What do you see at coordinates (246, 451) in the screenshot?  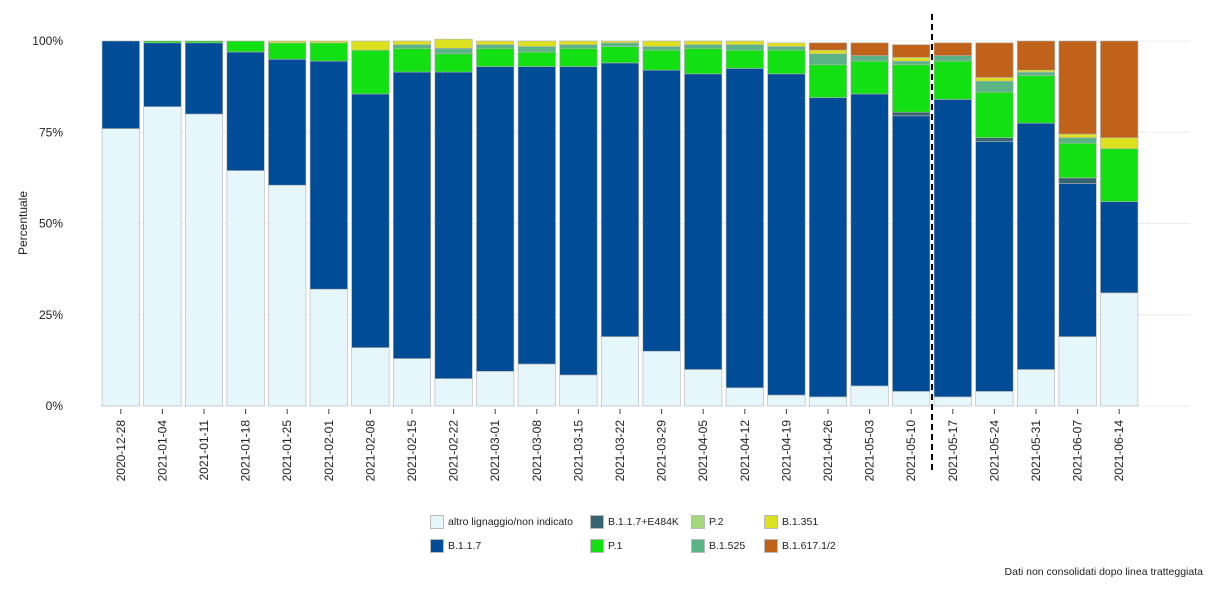 I see `x-tick-label: 2021-01-18` at bounding box center [246, 451].